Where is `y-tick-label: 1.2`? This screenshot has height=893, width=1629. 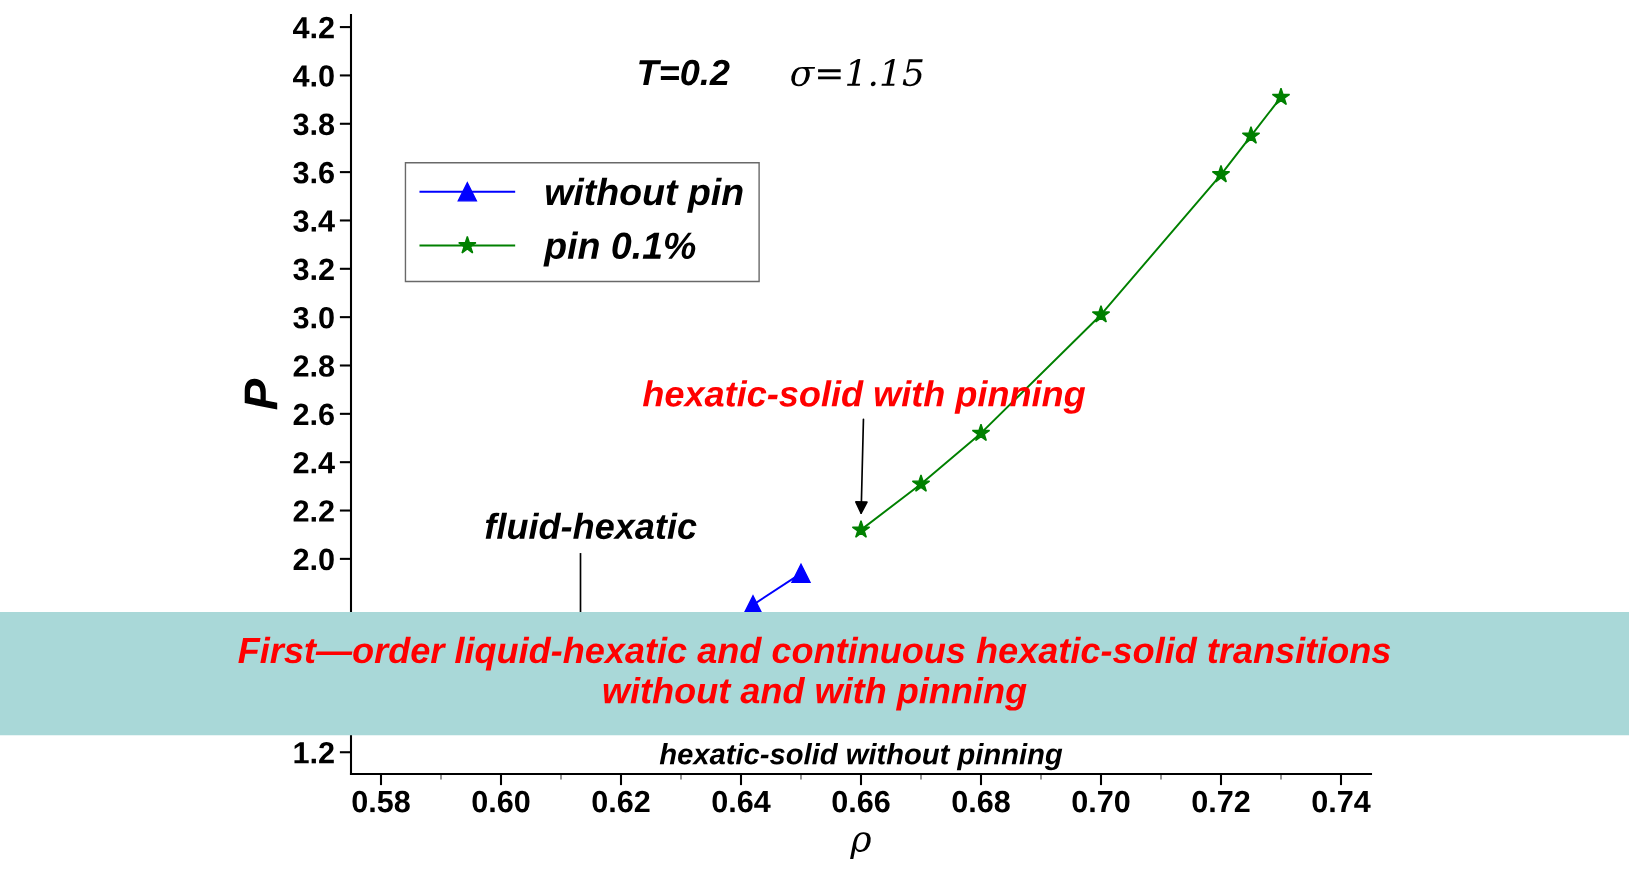
y-tick-label: 1.2 is located at coordinates (314, 752).